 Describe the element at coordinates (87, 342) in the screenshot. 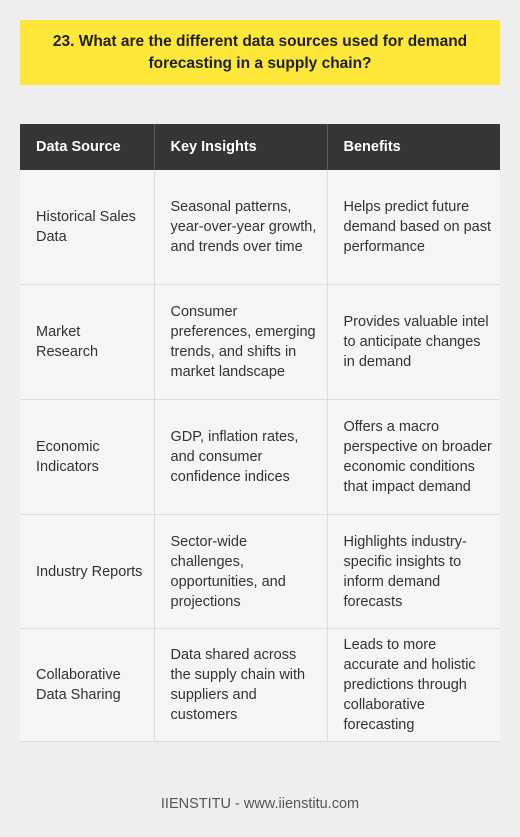

I see `cell-source: Market Research` at that location.